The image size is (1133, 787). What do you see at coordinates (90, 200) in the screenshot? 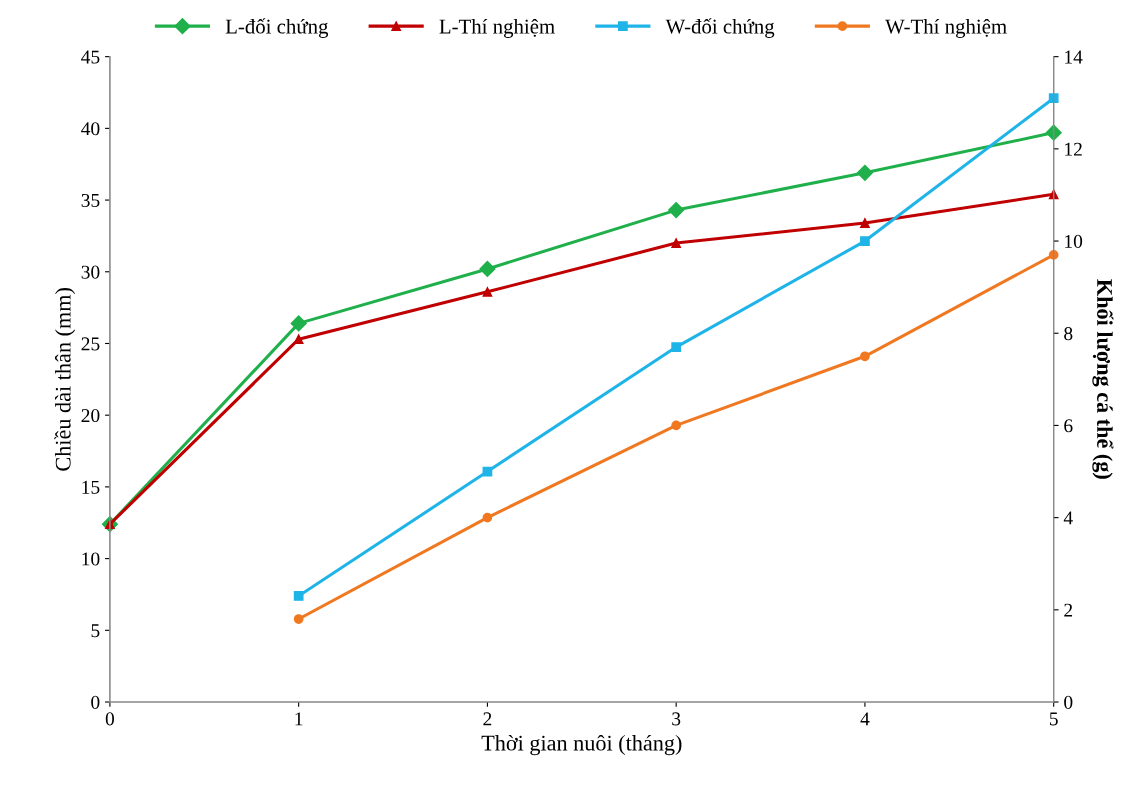
I see `y-tick-label: 35` at bounding box center [90, 200].